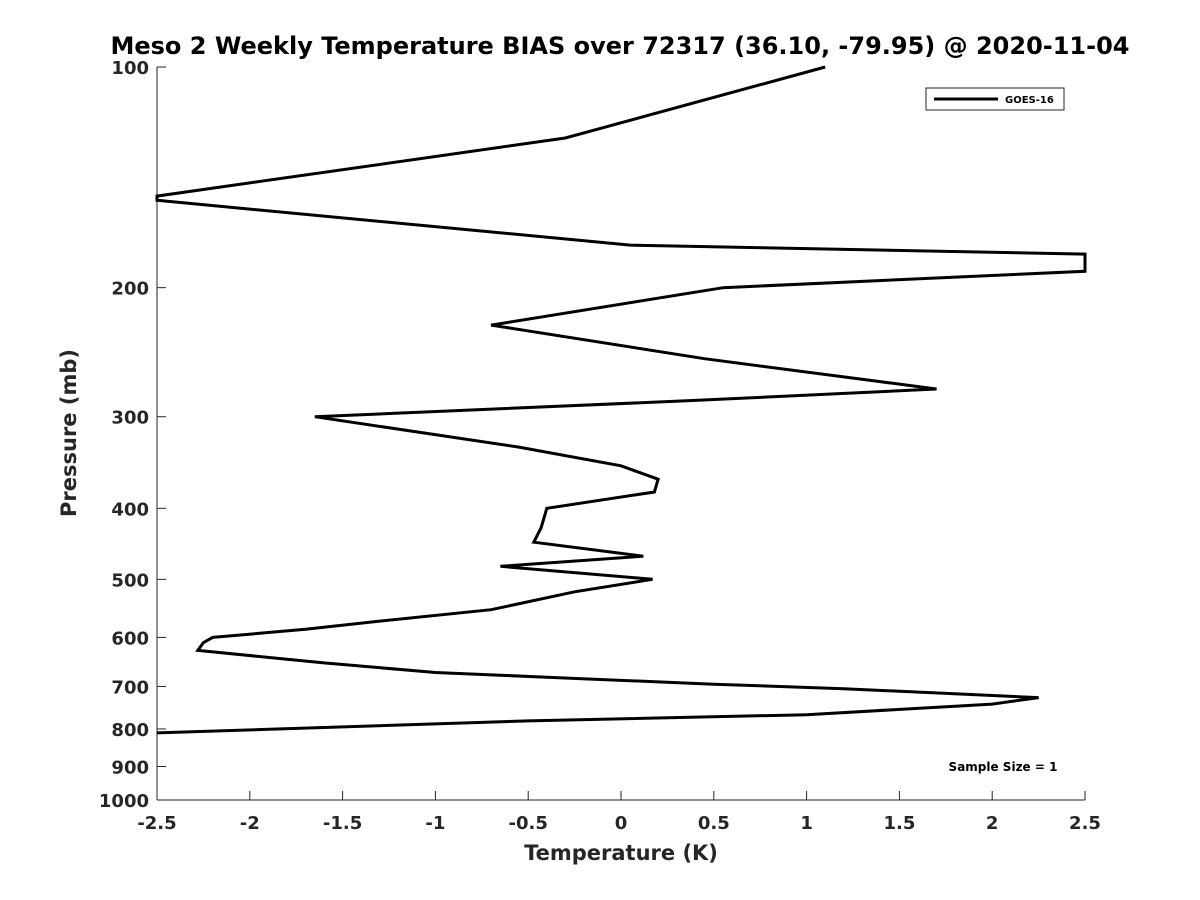  I want to click on x-tick-label: -1.5, so click(342, 823).